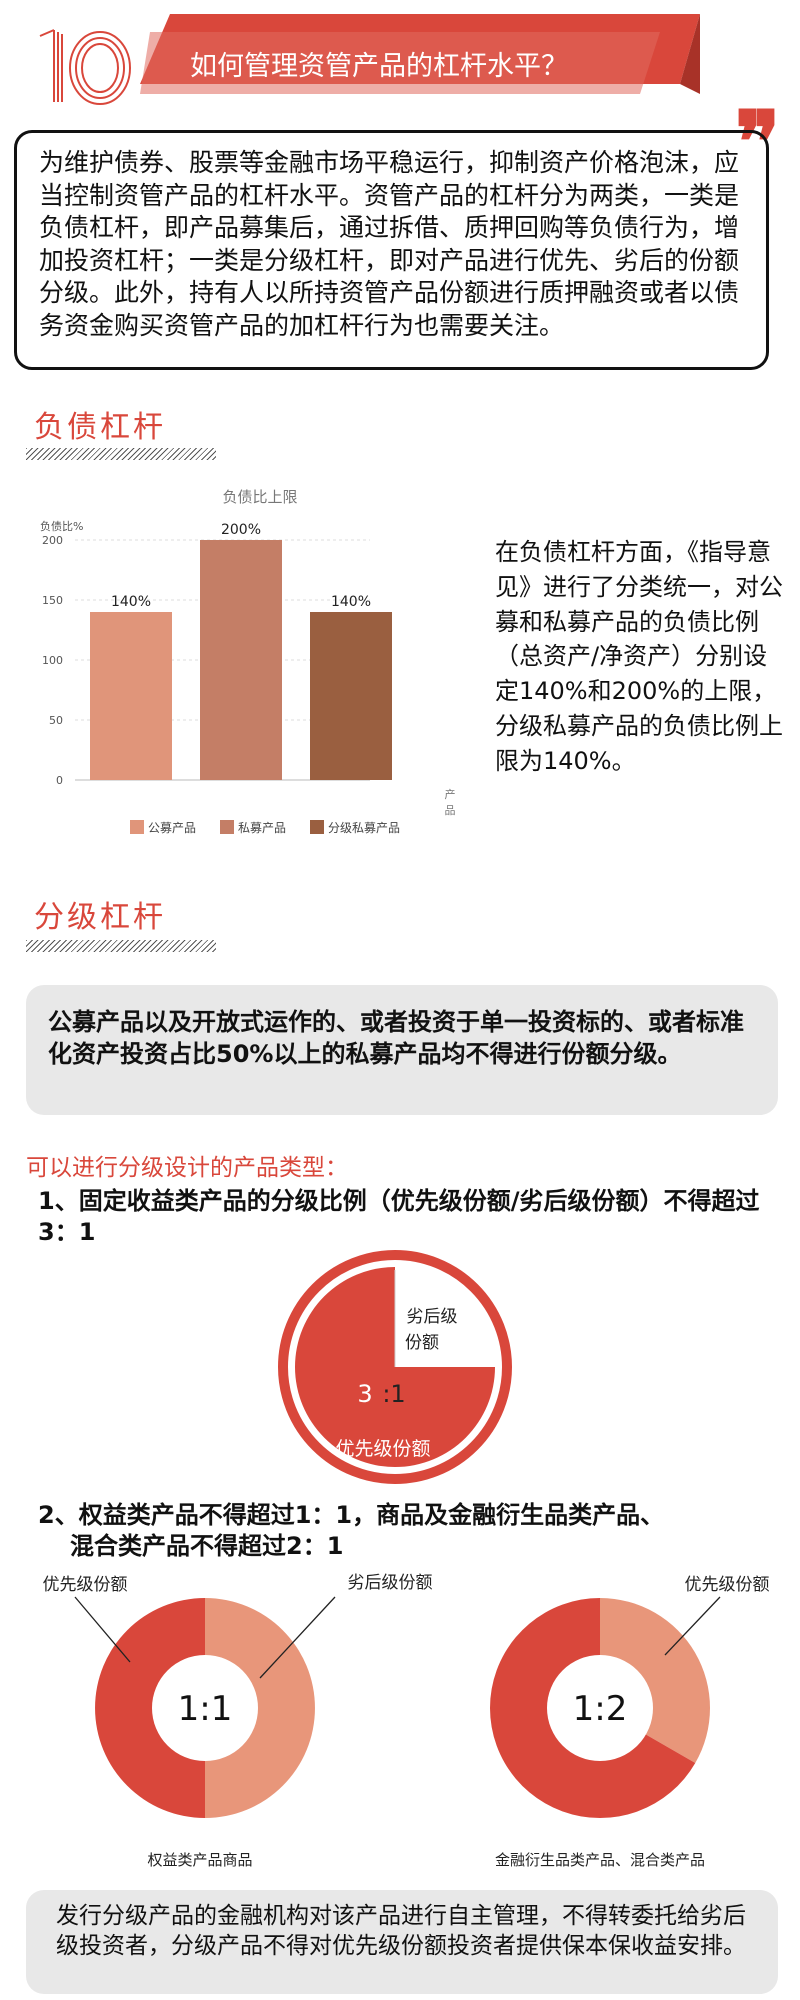  Describe the element at coordinates (390, 1583) in the screenshot. I see `donut-left-junior-label: 劣后级份额` at that location.